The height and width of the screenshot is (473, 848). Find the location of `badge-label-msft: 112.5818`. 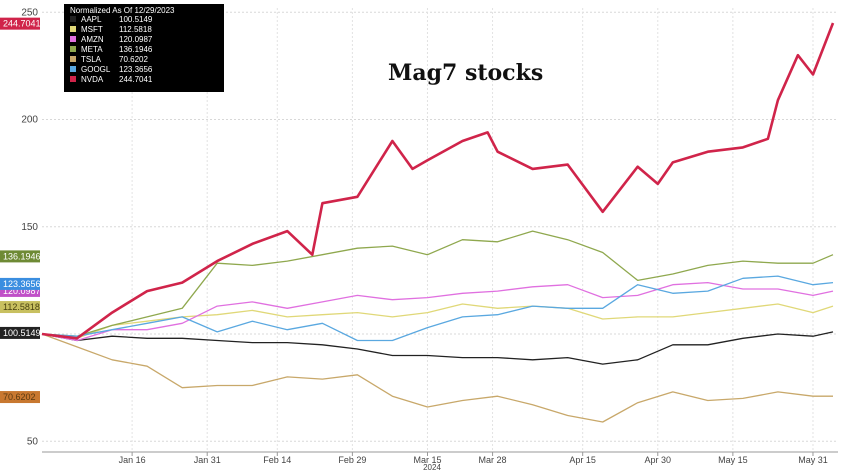

badge-label-msft: 112.5818 is located at coordinates (21, 307).